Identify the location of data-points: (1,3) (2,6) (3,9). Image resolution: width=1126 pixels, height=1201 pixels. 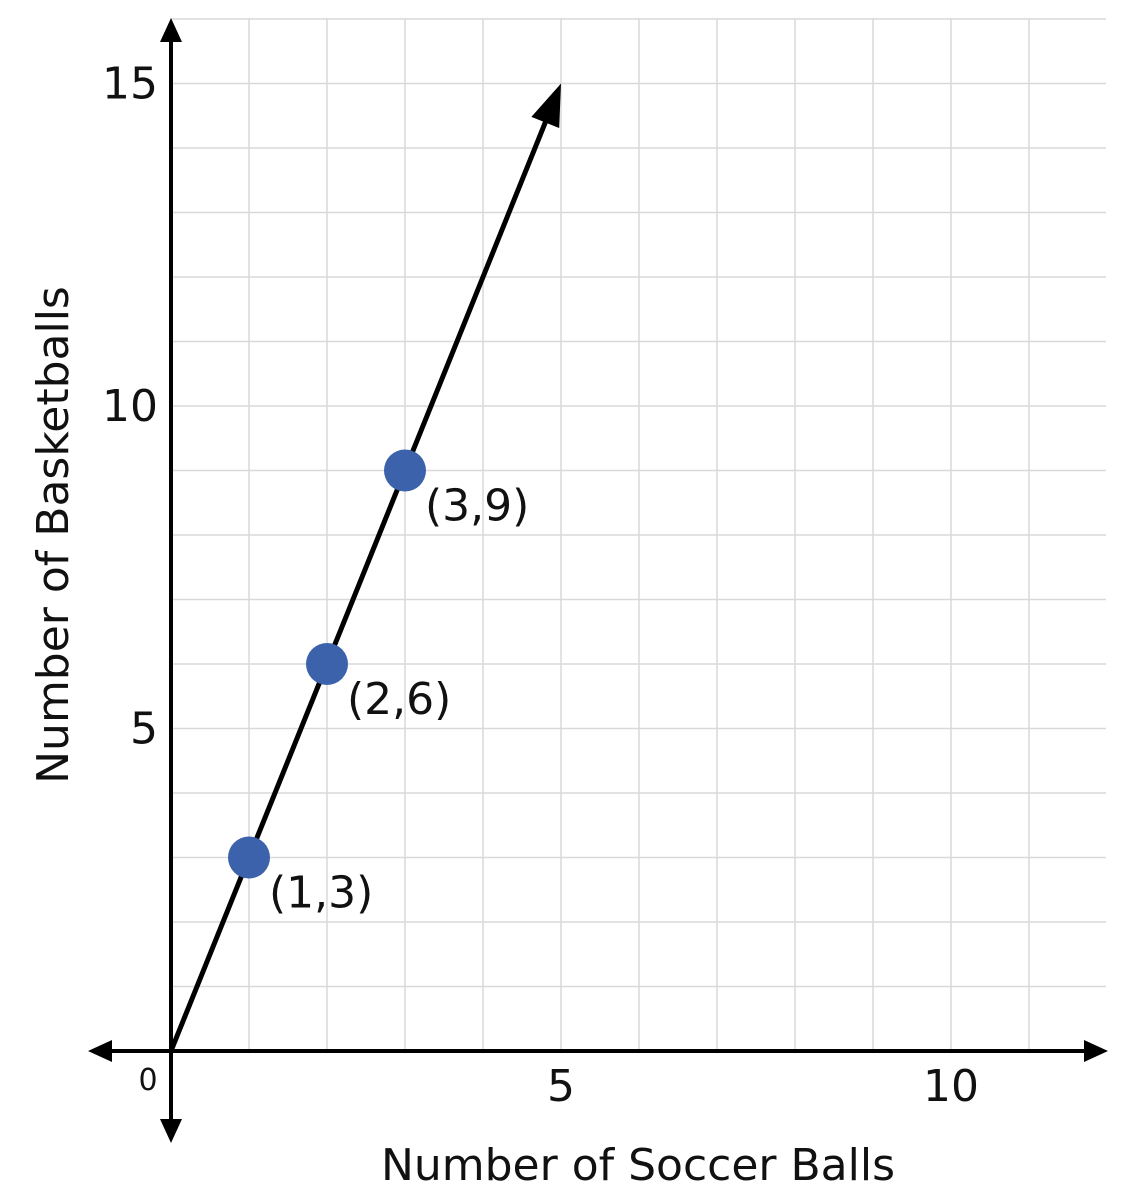
(378, 684).